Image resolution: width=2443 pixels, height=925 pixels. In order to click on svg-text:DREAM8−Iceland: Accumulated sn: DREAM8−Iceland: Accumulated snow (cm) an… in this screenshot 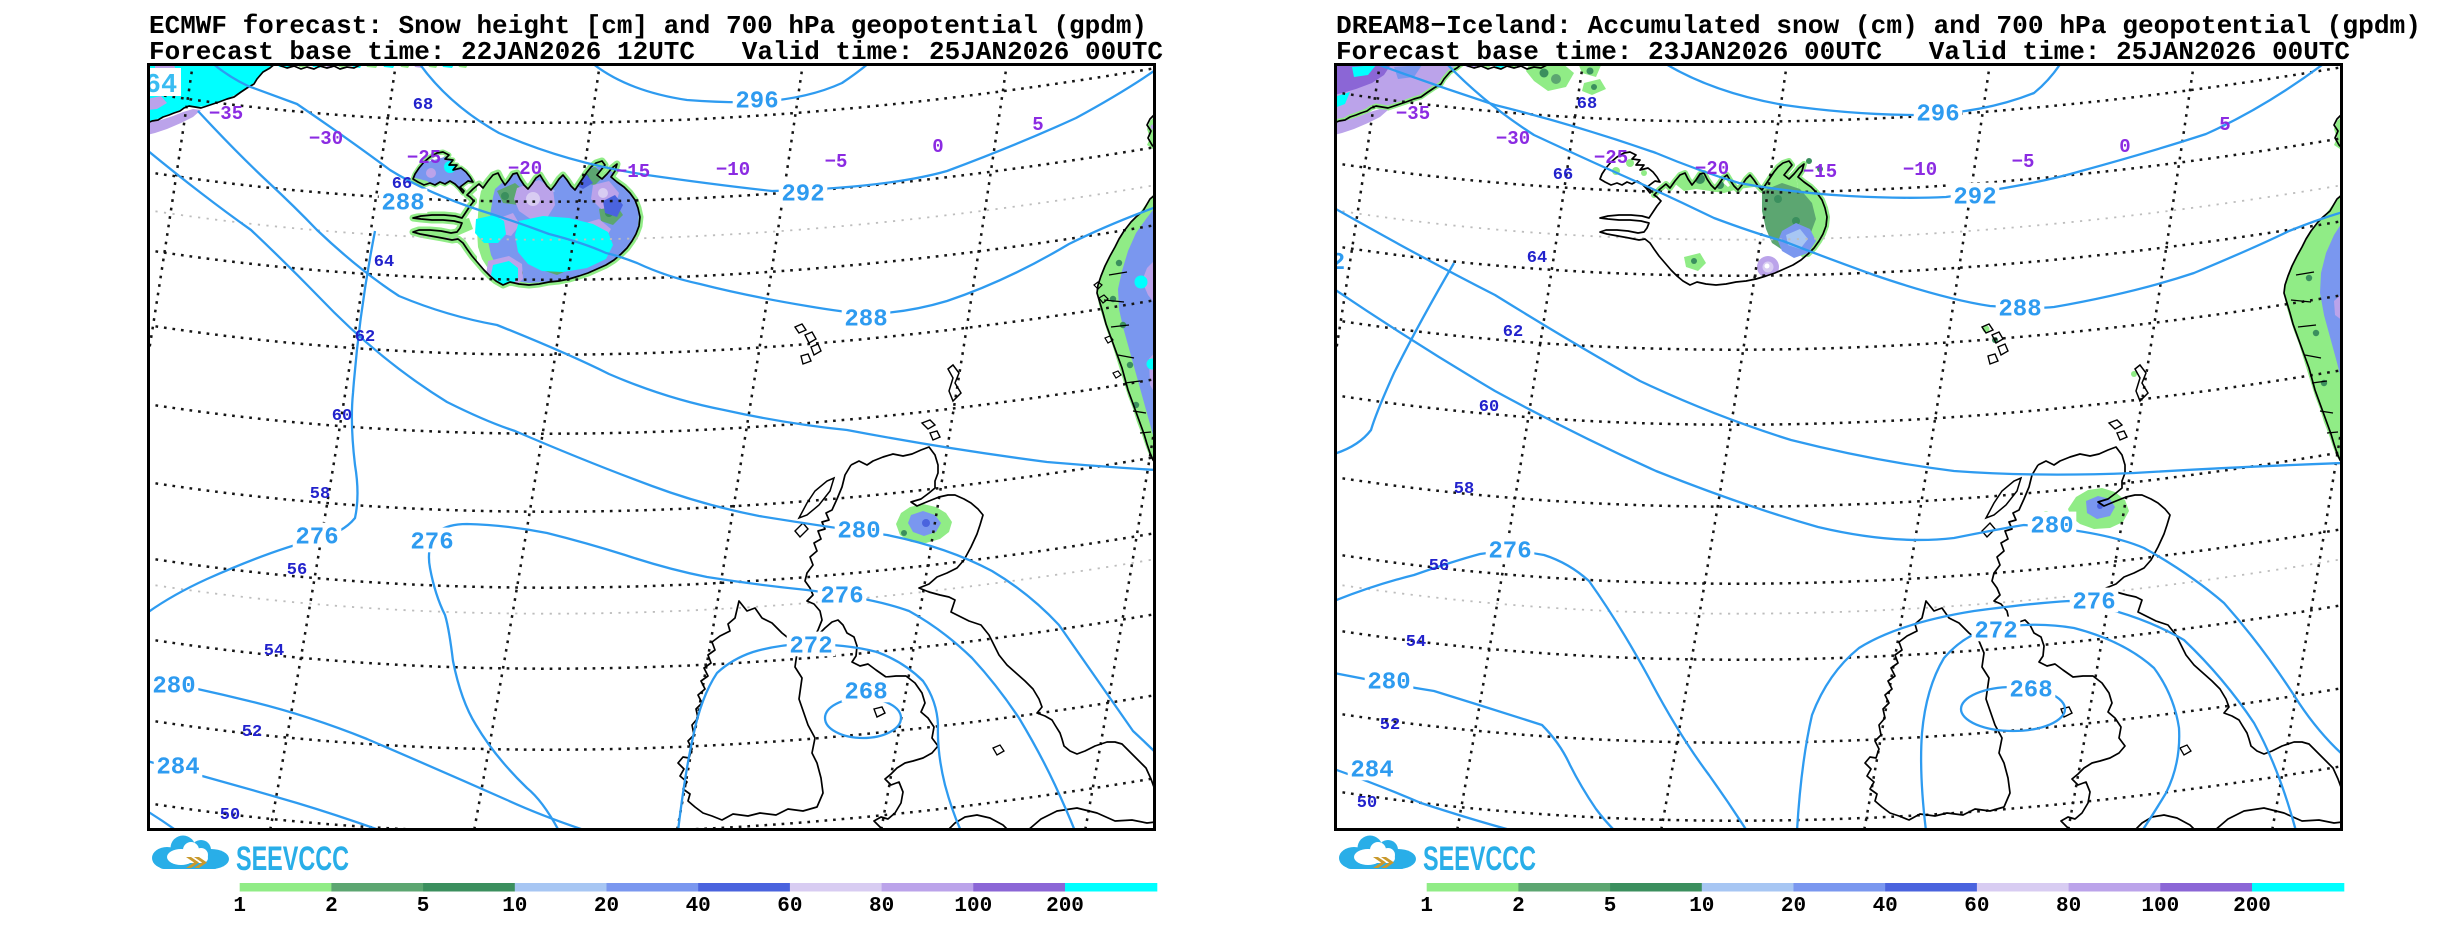, I will do `click(1878, 26)`.